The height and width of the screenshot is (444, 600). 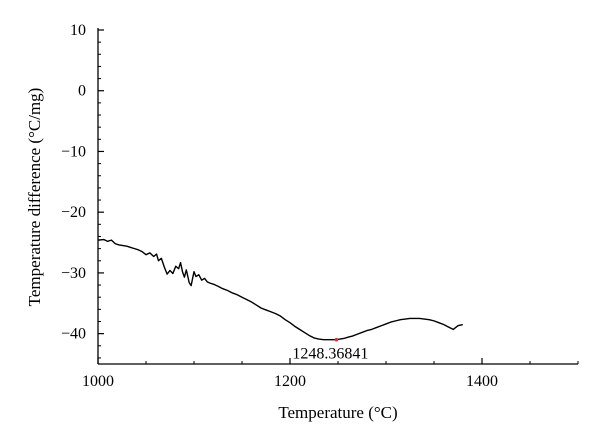 I want to click on minimum-marker, so click(x=336, y=339).